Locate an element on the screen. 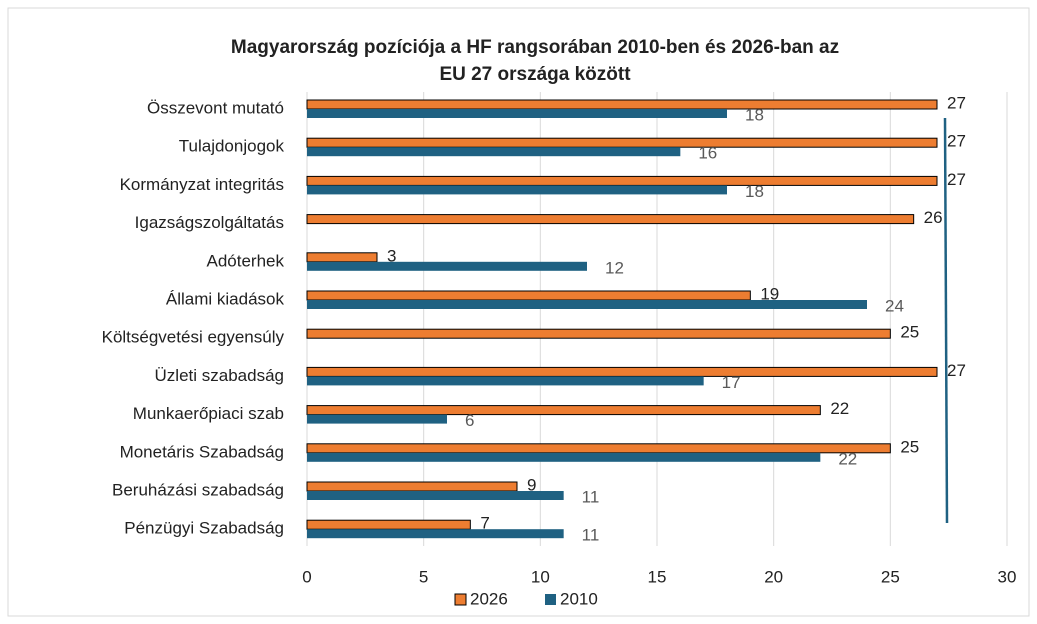 Image resolution: width=1037 pixels, height=624 pixels. x-tick-label: 0 is located at coordinates (306, 576).